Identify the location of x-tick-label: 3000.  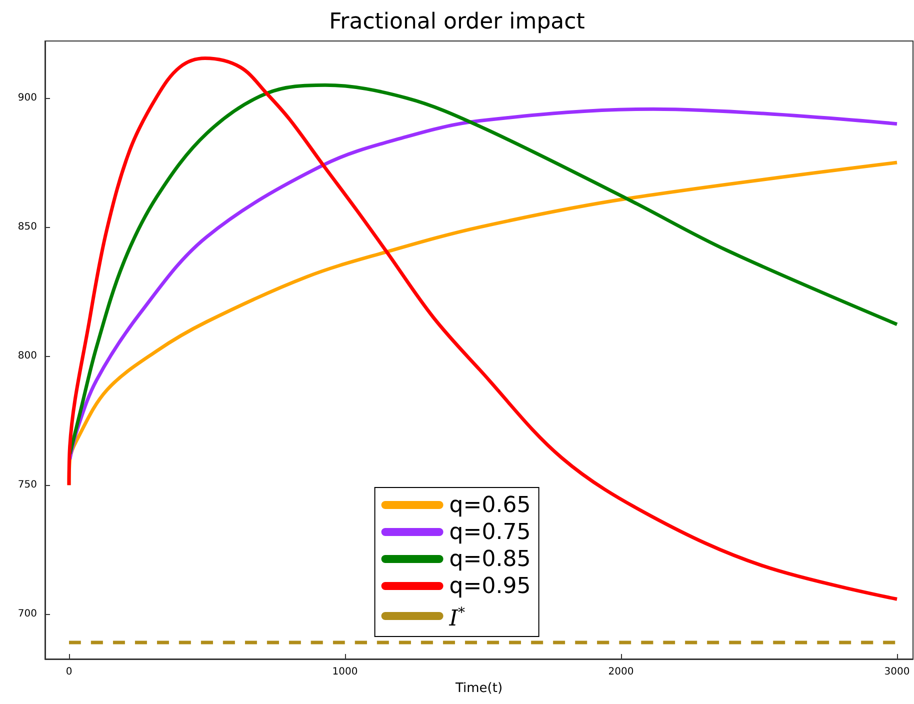
(897, 672).